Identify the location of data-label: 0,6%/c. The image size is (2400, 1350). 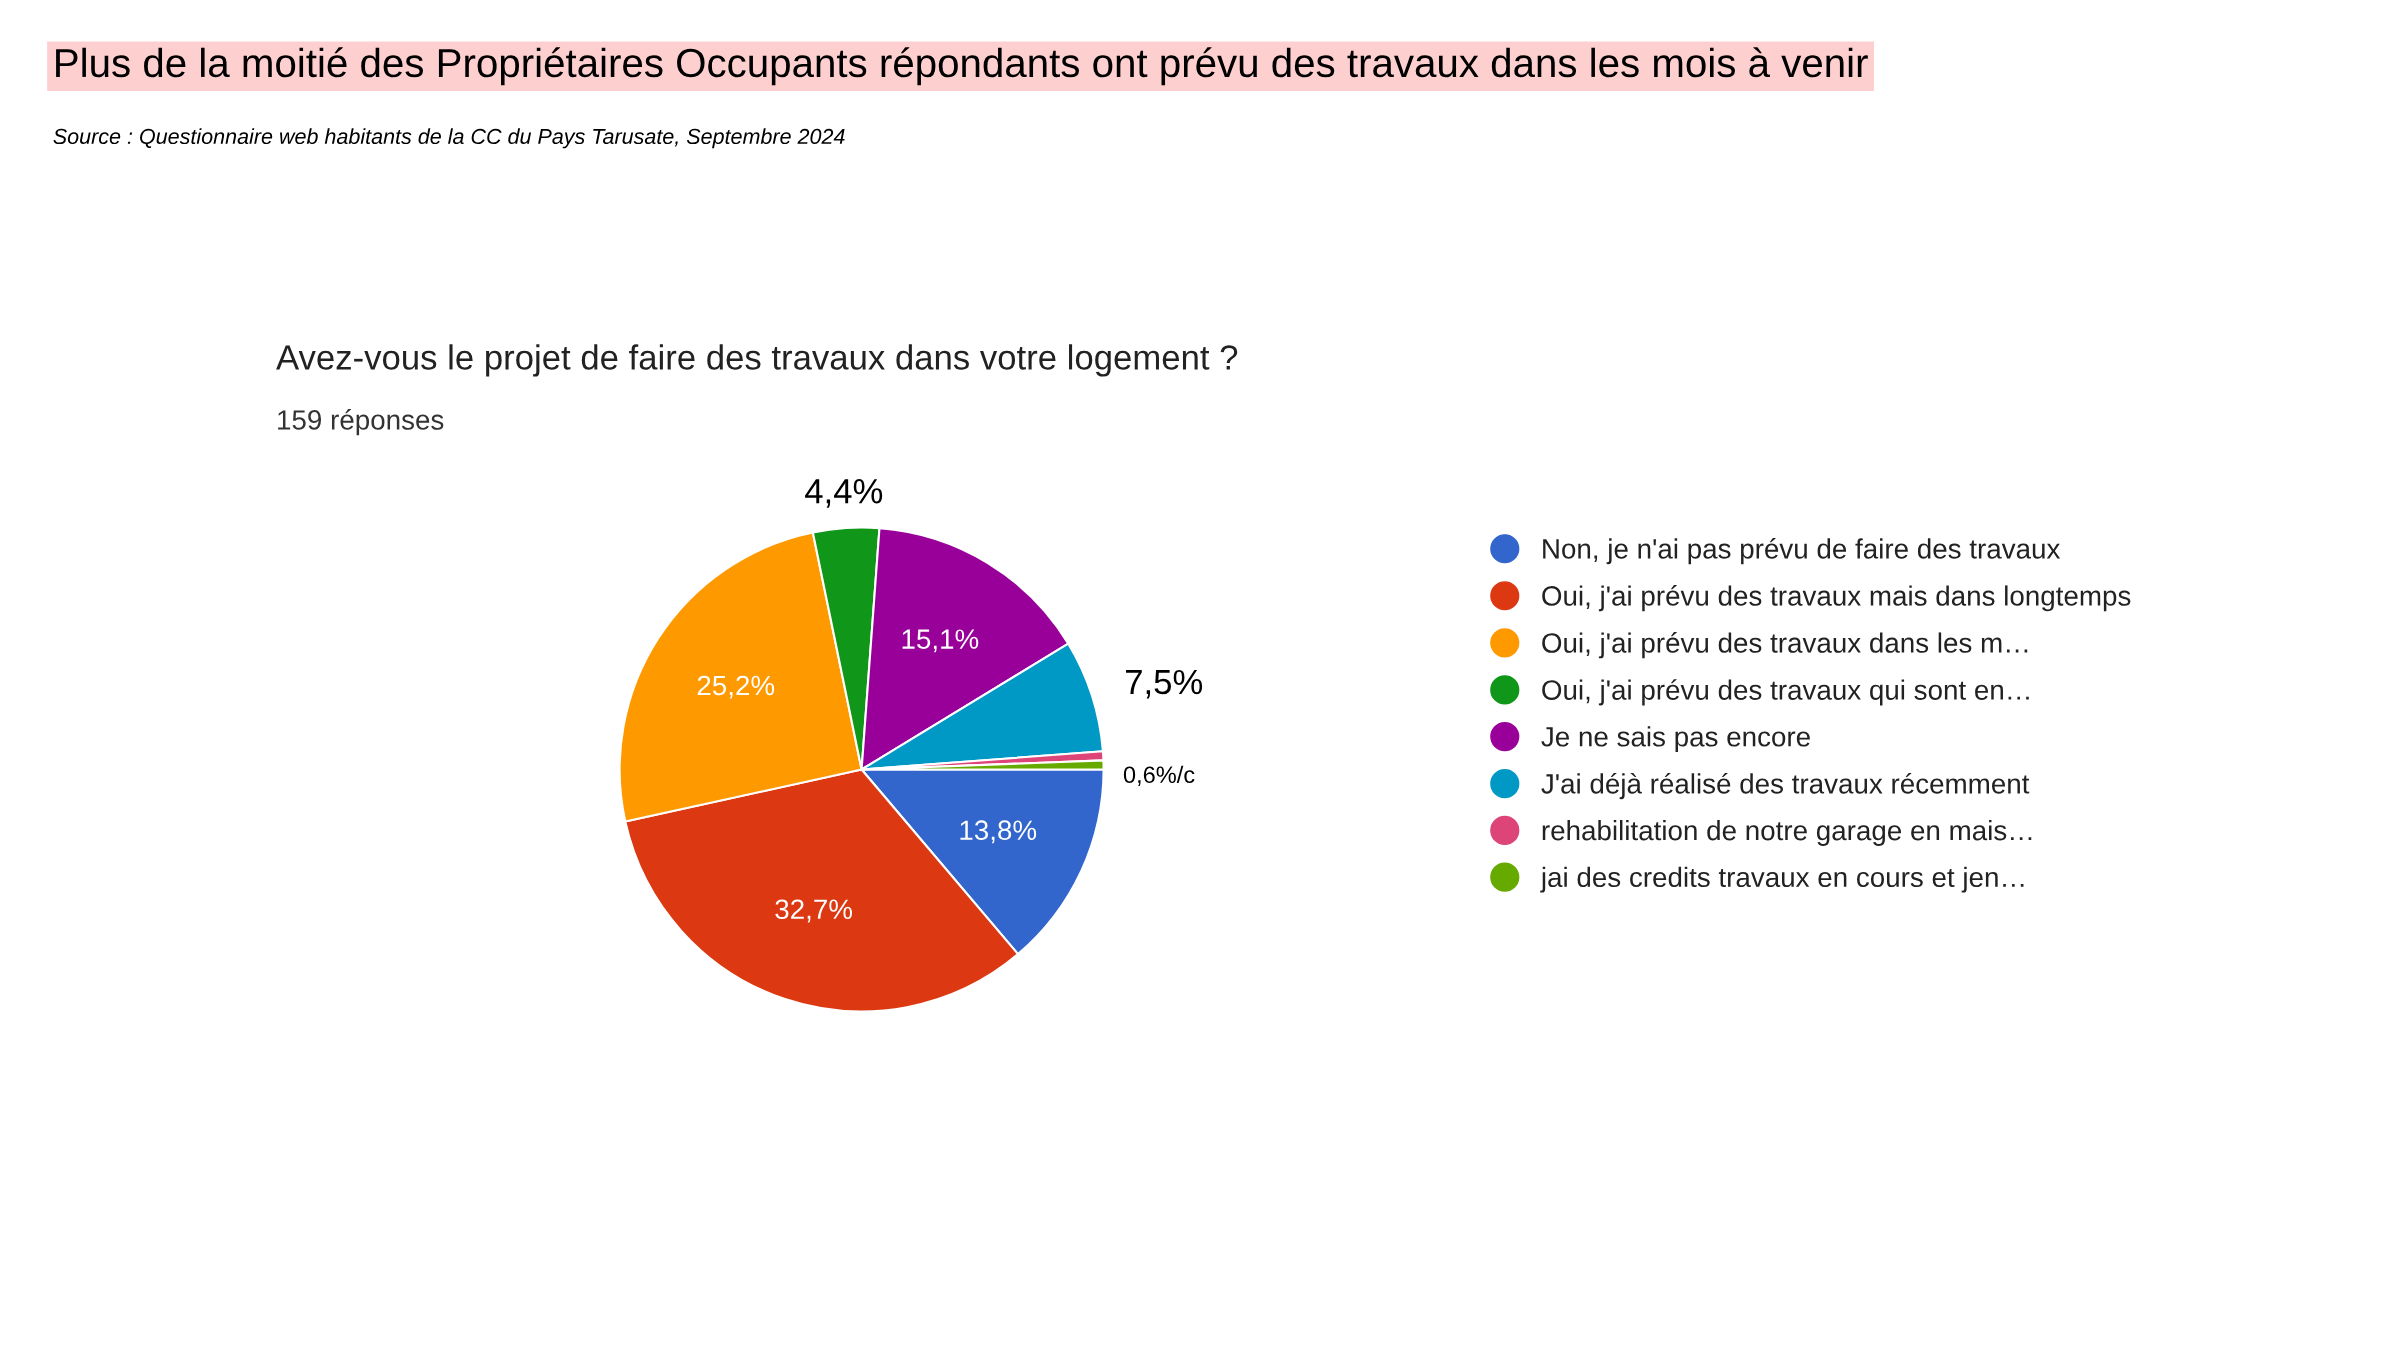
(1159, 775).